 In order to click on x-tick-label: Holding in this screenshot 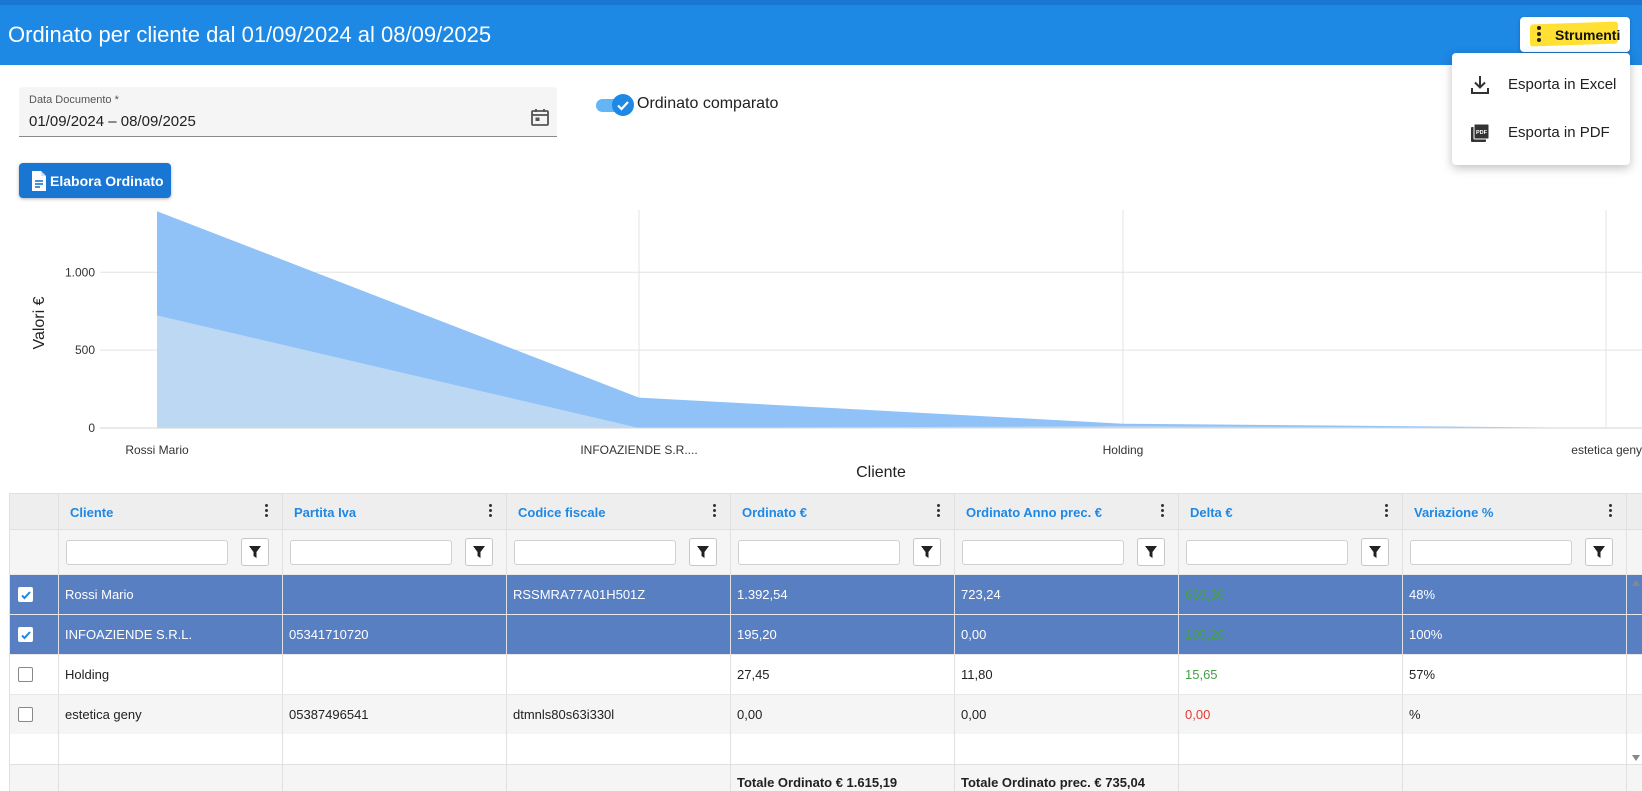, I will do `click(1123, 450)`.